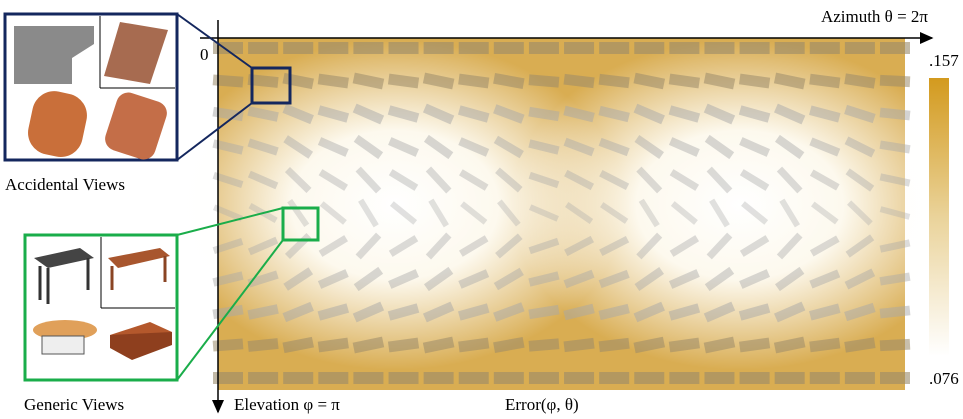  Describe the element at coordinates (204, 54) in the screenshot. I see `origin-label: 0` at that location.